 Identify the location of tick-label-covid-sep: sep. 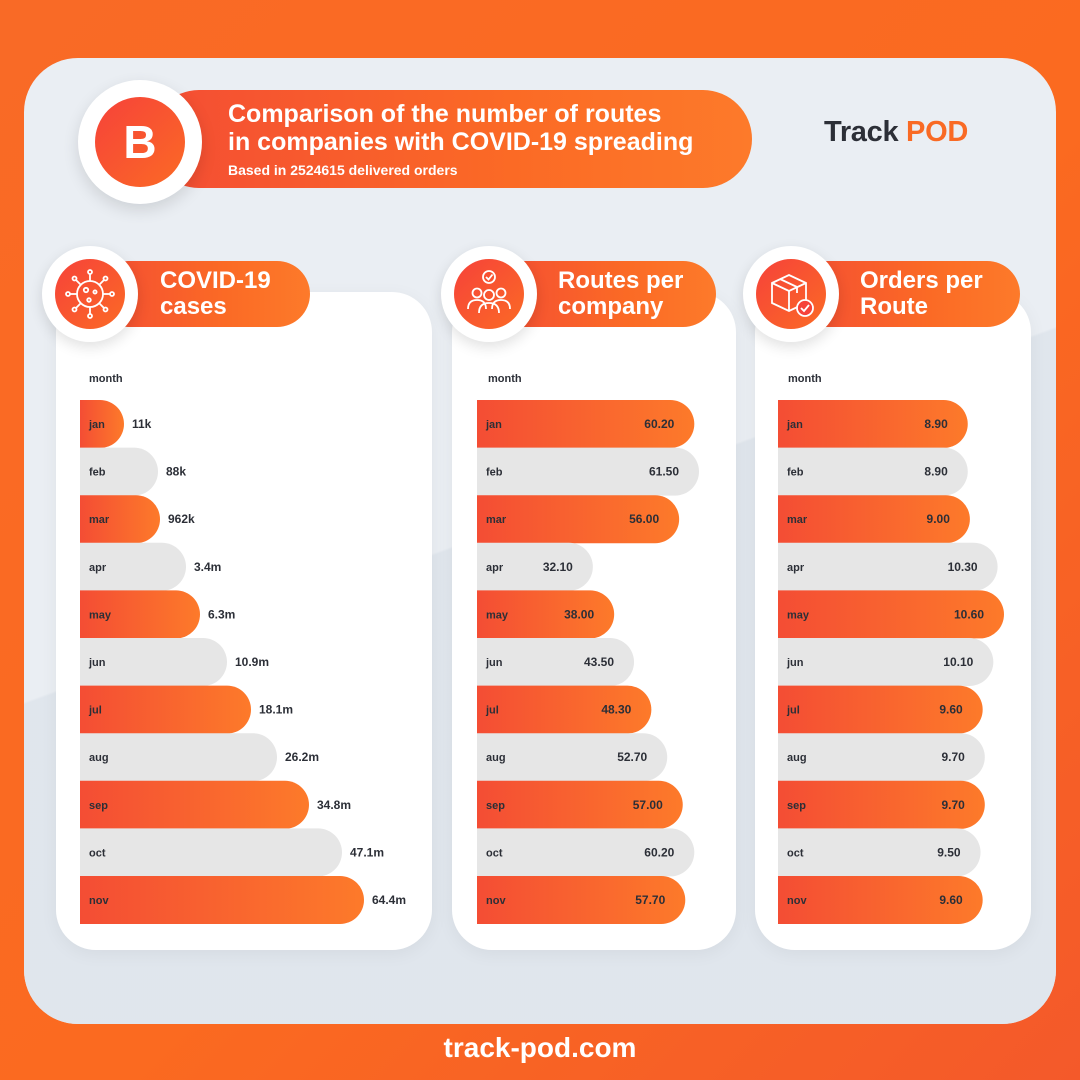
(98, 806).